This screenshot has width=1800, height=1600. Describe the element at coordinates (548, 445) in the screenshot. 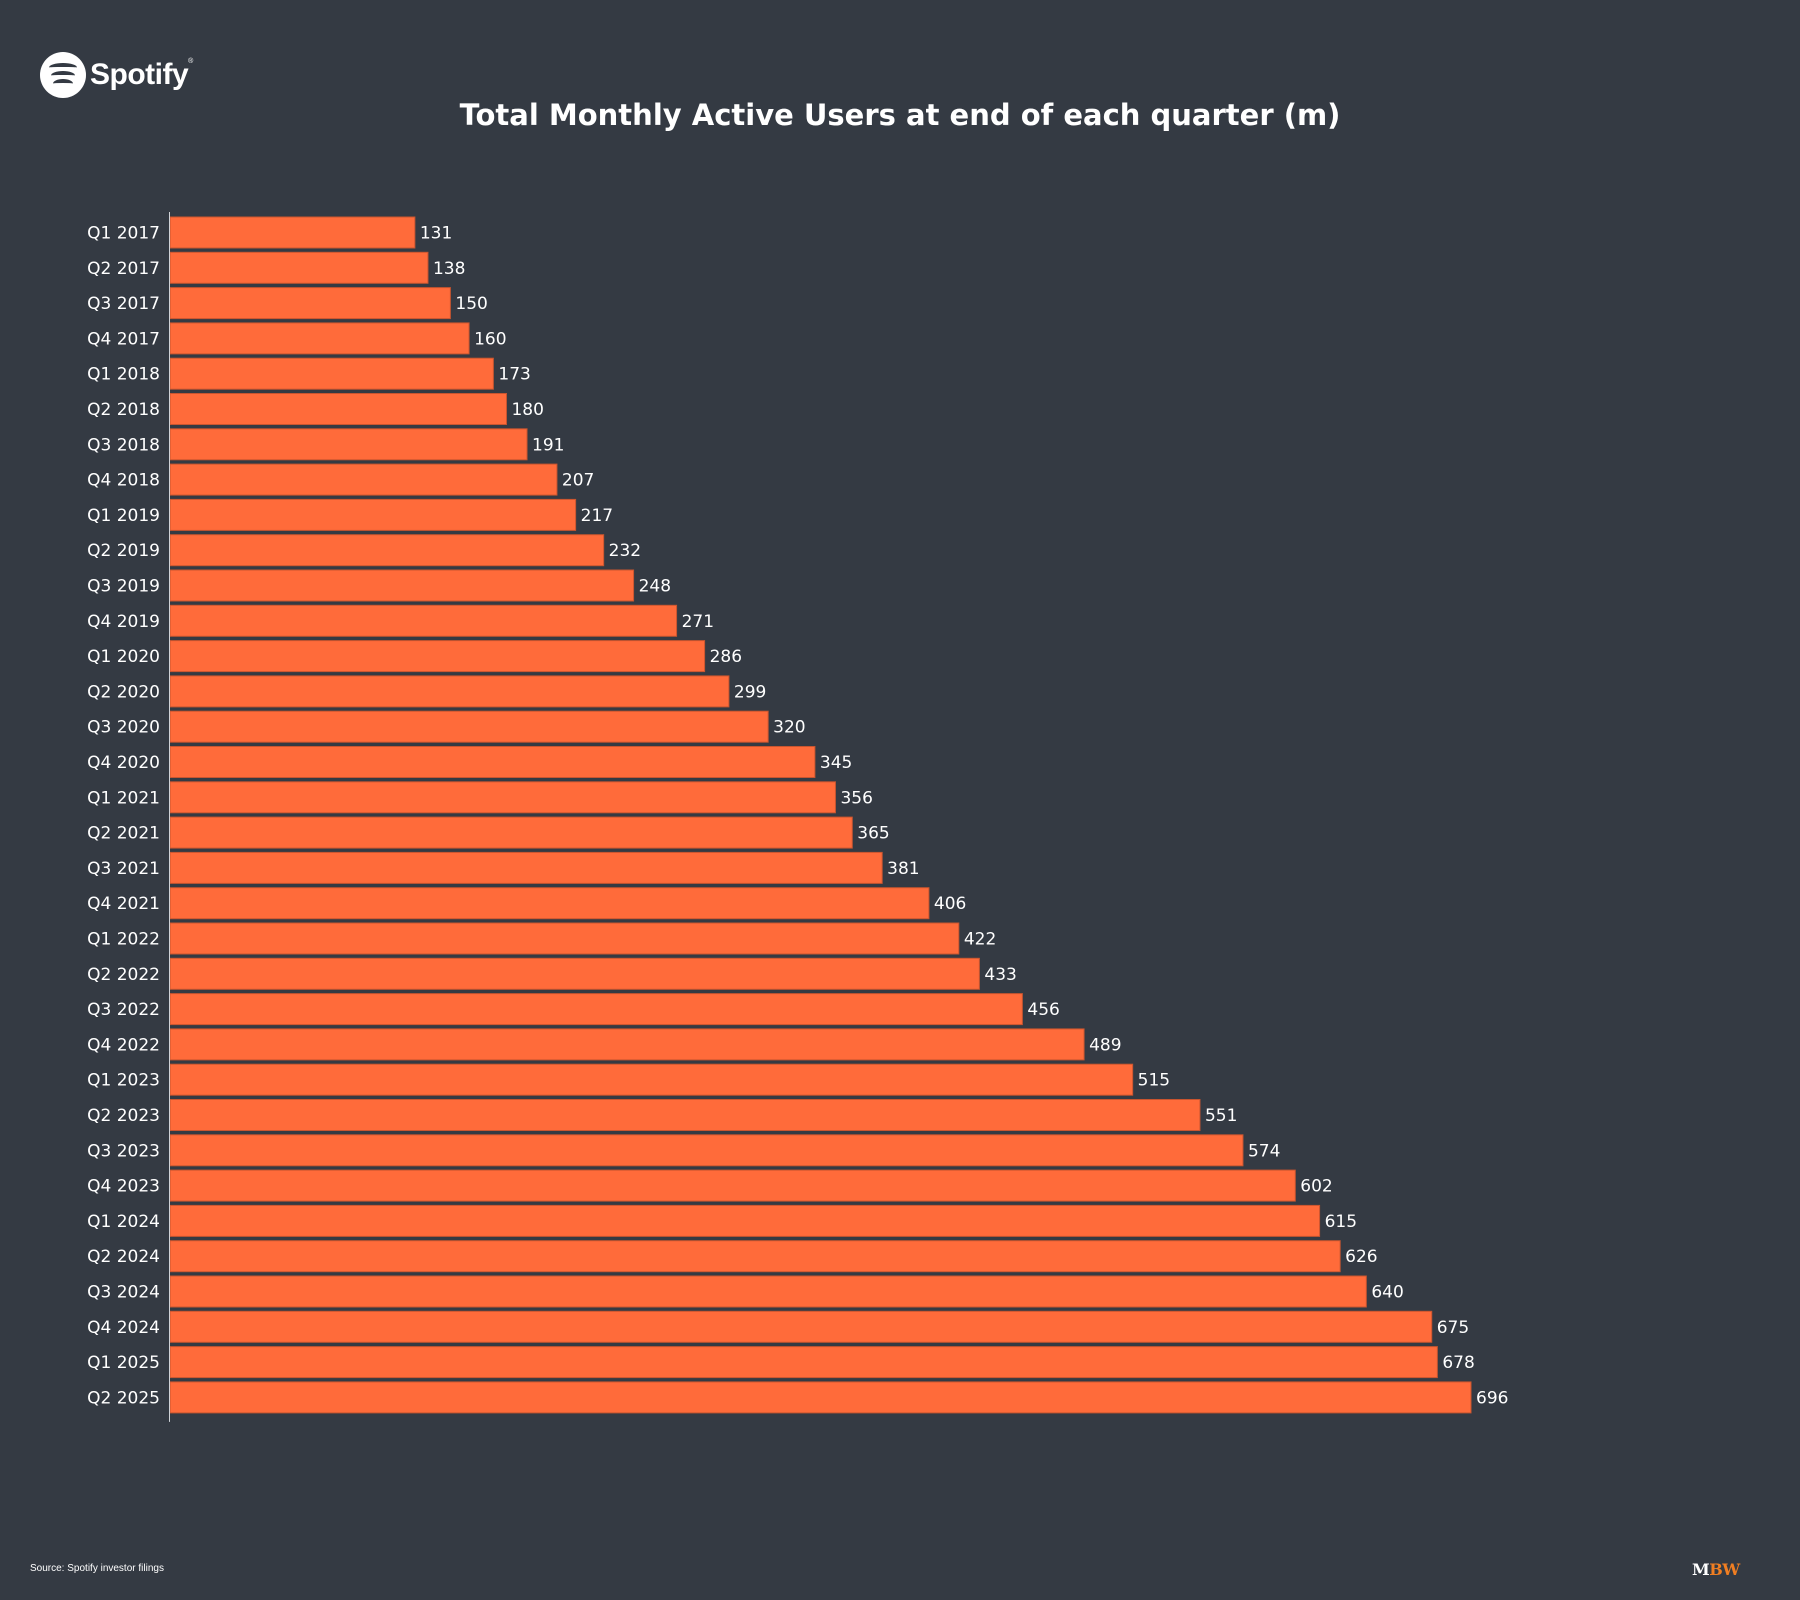

I see `data-label: 191` at that location.